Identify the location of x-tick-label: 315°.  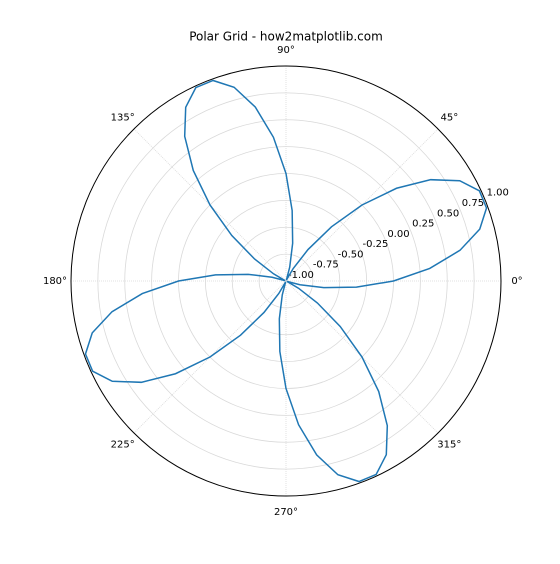
(449, 444).